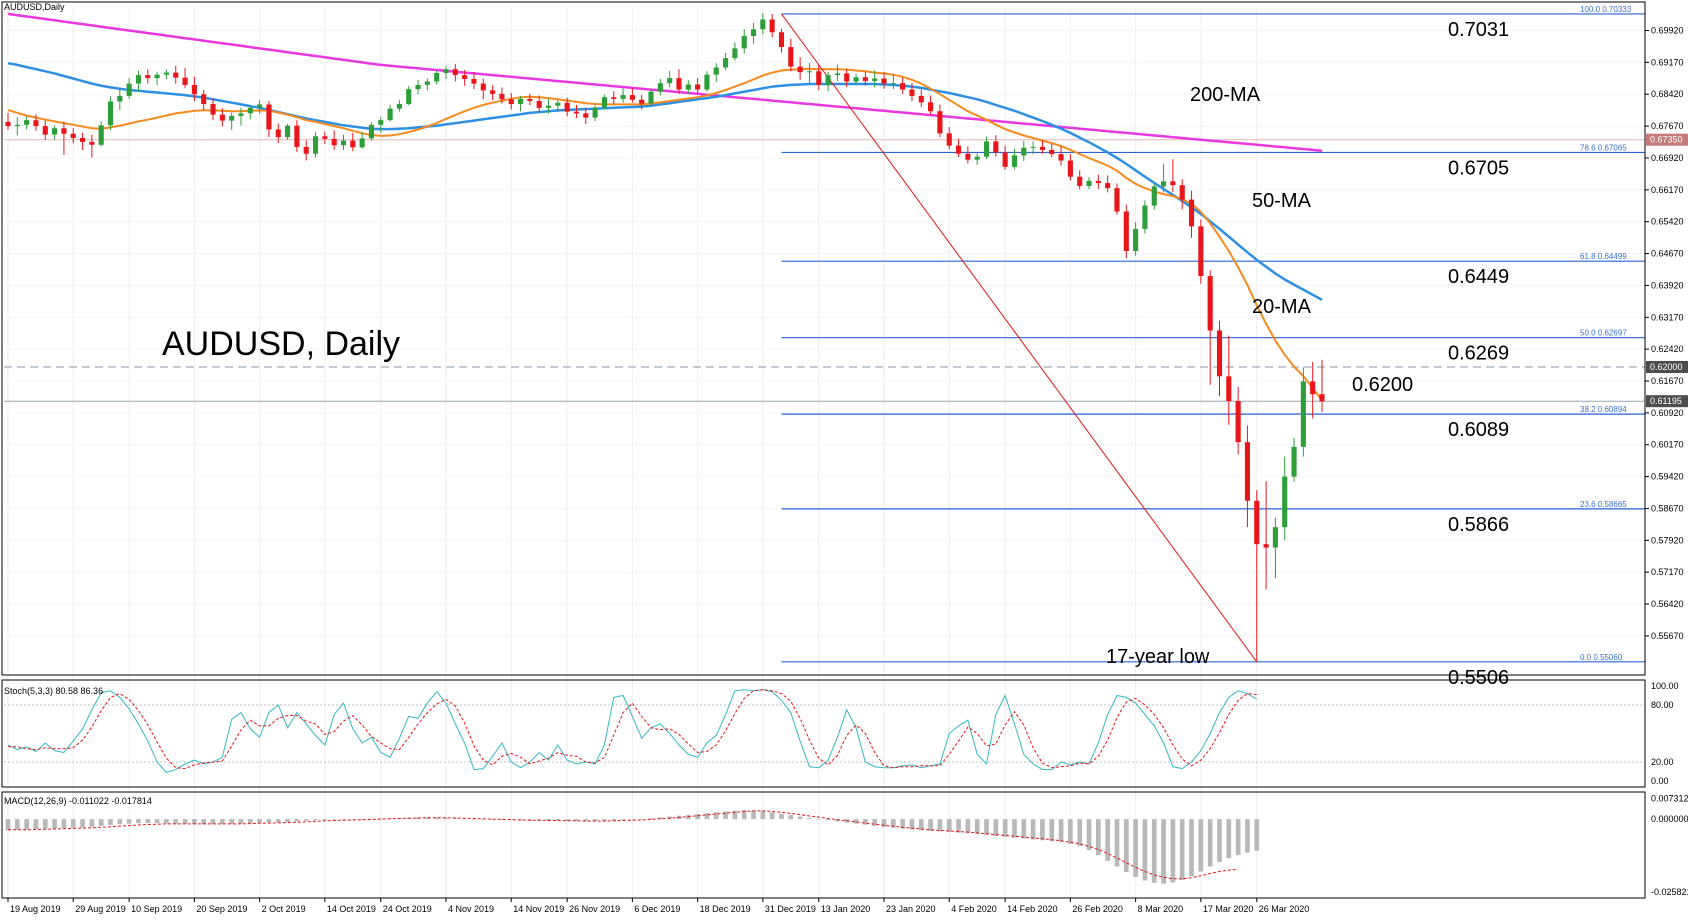  Describe the element at coordinates (1603, 409) in the screenshot. I see `fib-small-label-38.2: 38.2 0.60894` at that location.